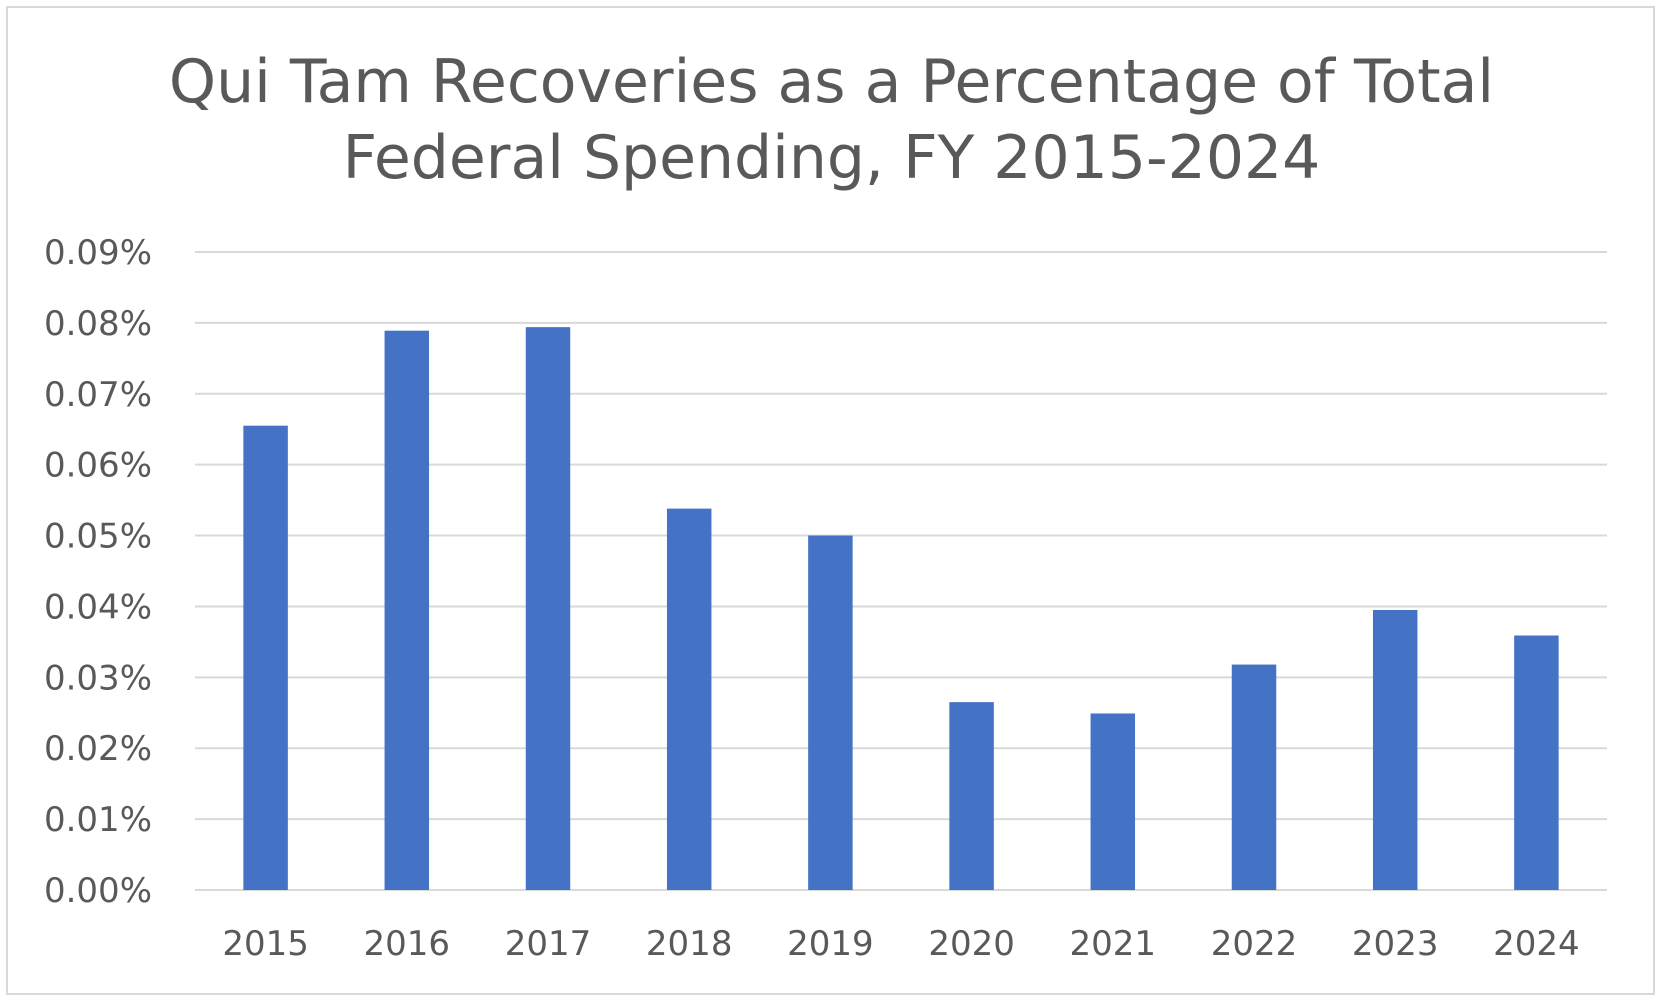 The height and width of the screenshot is (1003, 1663). I want to click on x-tick-label: 2021, so click(1113, 944).